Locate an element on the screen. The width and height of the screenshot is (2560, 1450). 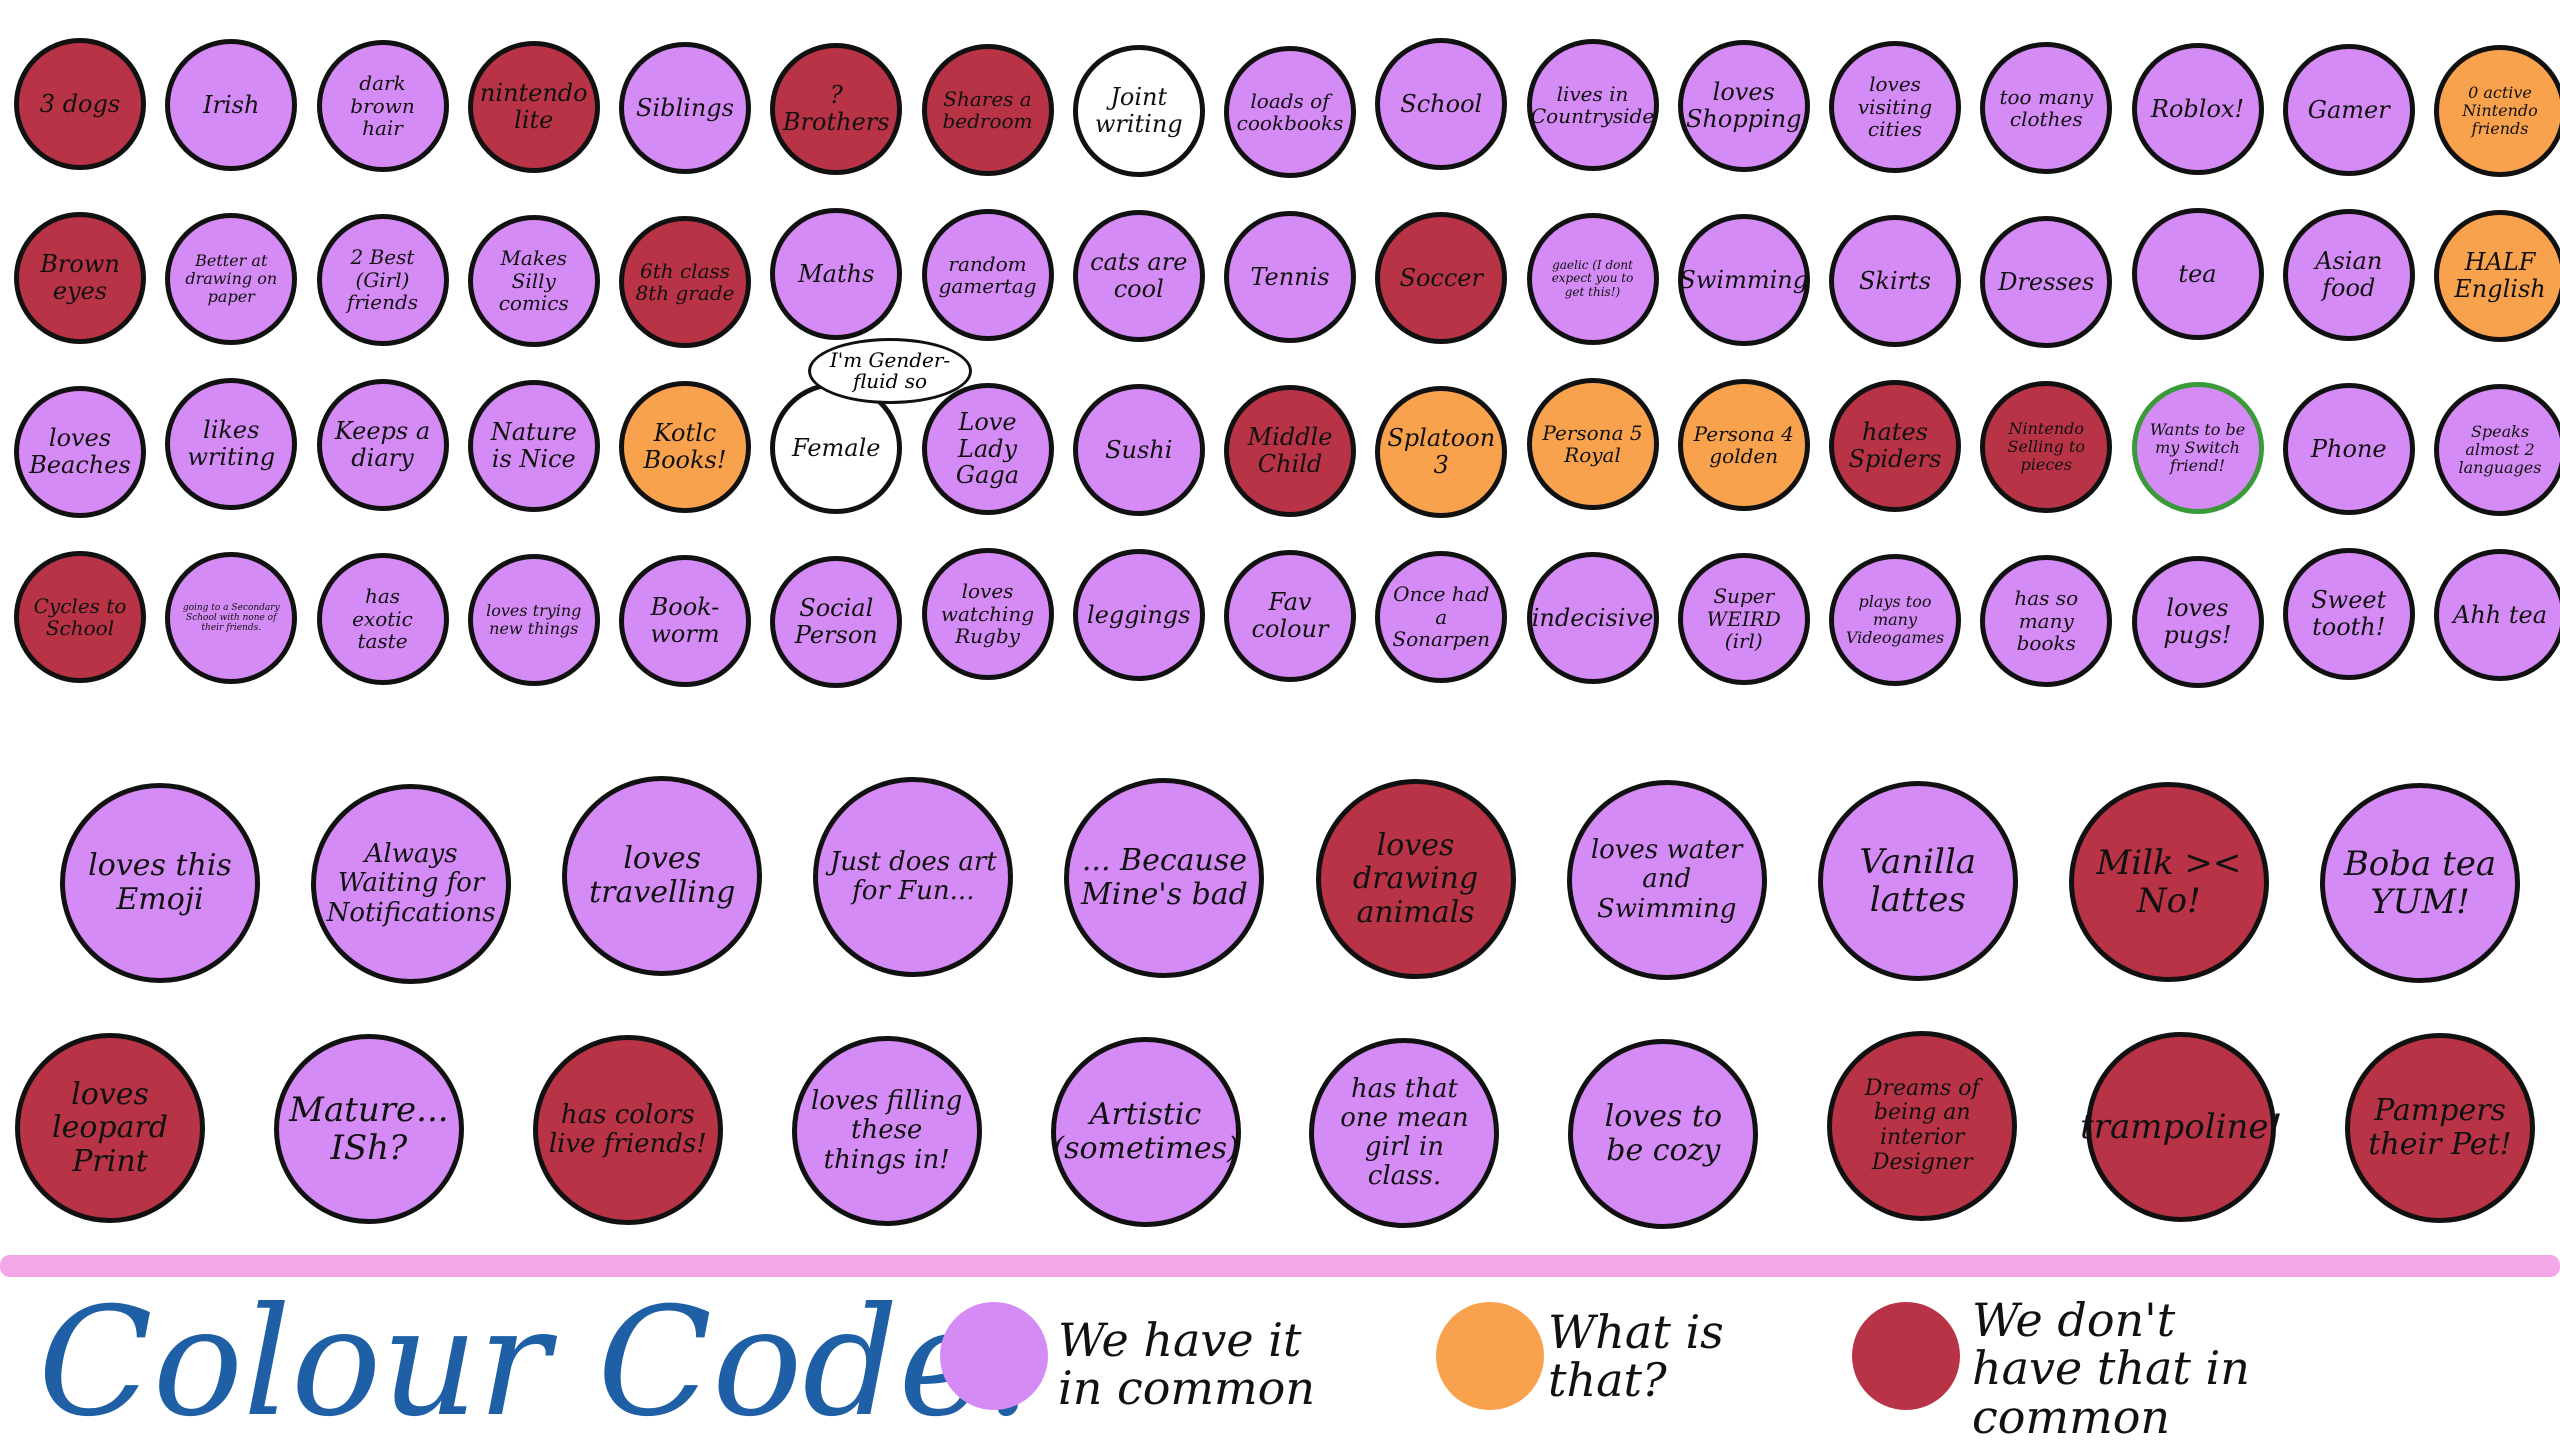
trait-label: random gamertag is located at coordinates (987, 274).